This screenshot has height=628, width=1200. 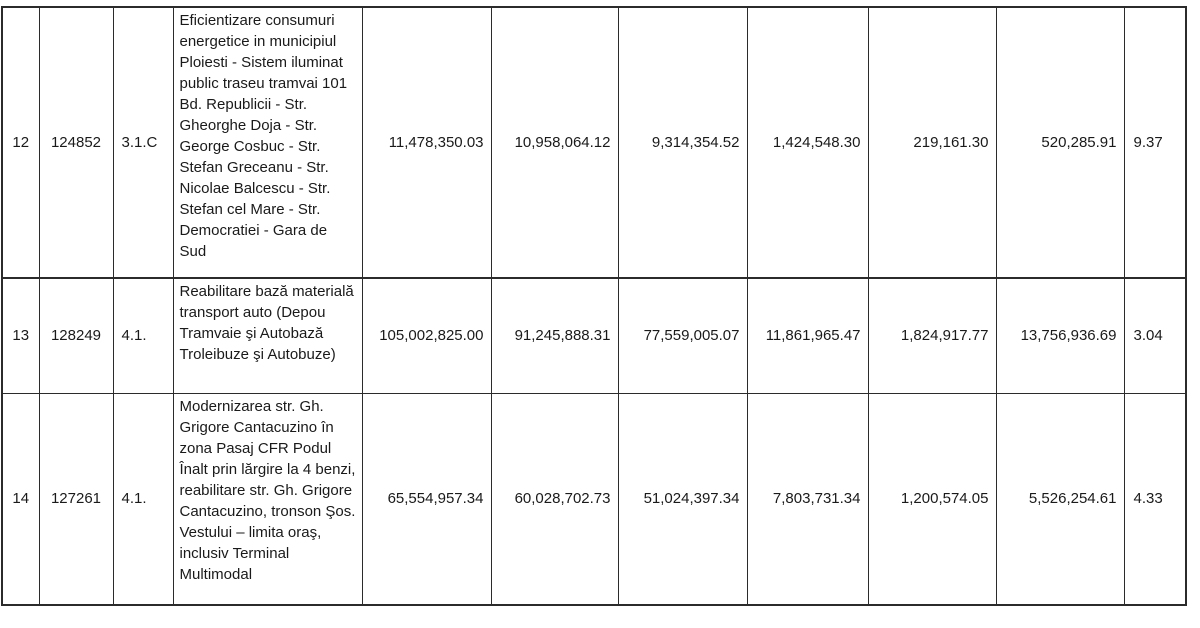 What do you see at coordinates (807, 499) in the screenshot?
I see `cell-value-4: 7,803,731.34` at bounding box center [807, 499].